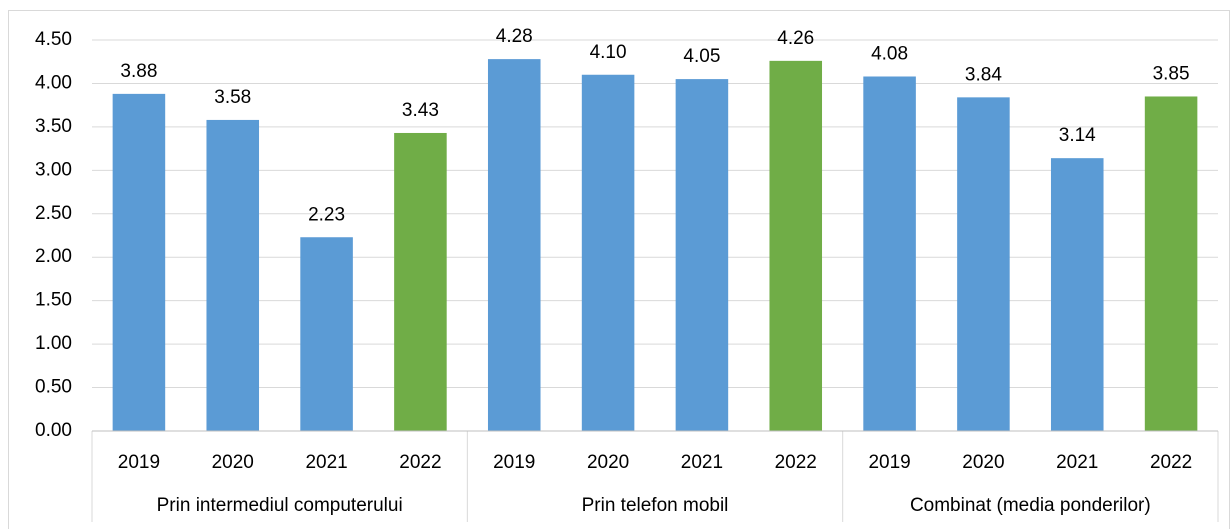 The image size is (1232, 529). Describe the element at coordinates (53, 430) in the screenshot. I see `y-tick-label: 0.00` at that location.